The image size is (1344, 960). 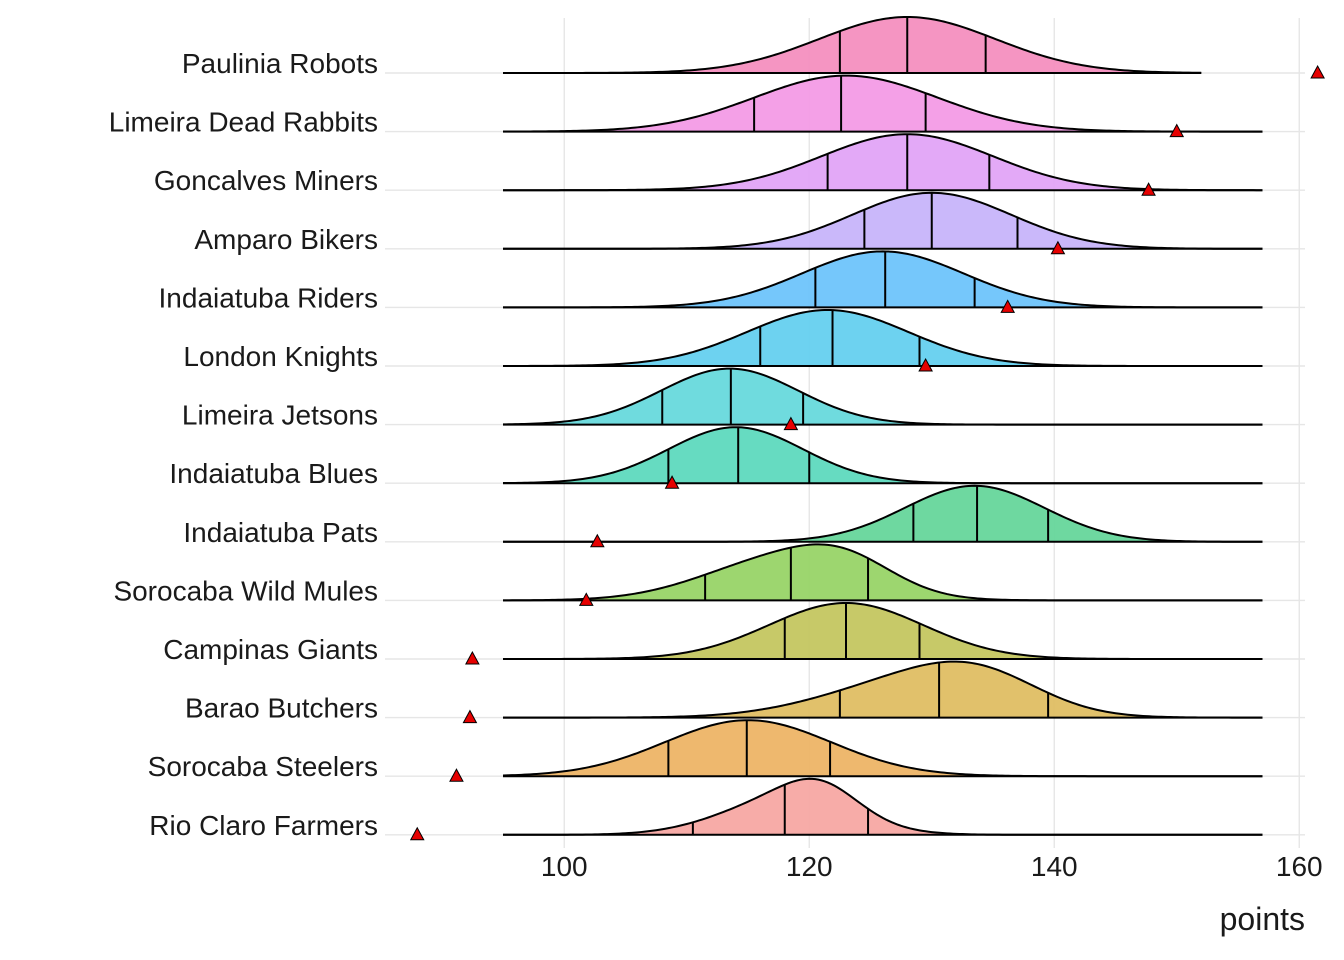 What do you see at coordinates (263, 825) in the screenshot?
I see `team-label: Rio Claro Farmers` at bounding box center [263, 825].